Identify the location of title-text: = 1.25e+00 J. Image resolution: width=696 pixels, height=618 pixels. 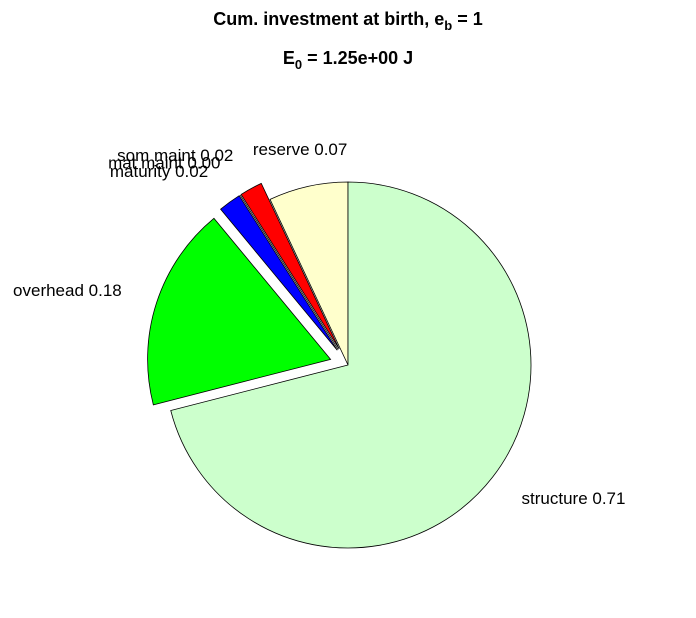
(357, 58).